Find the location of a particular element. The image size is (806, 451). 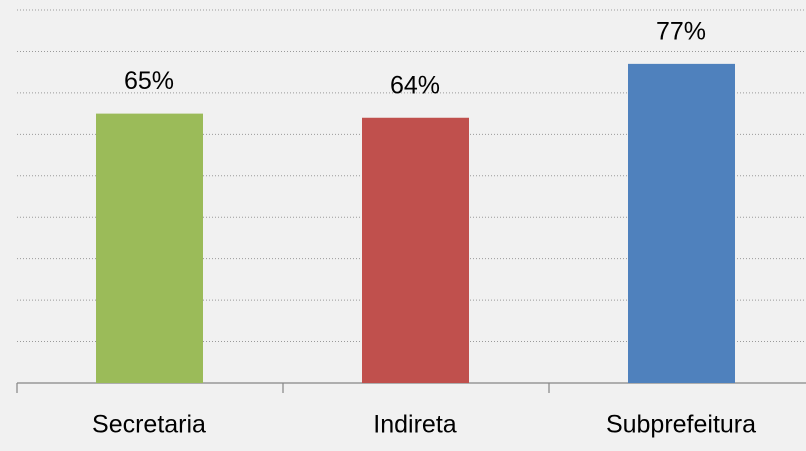

x-tick-label: Secretaria is located at coordinates (149, 425).